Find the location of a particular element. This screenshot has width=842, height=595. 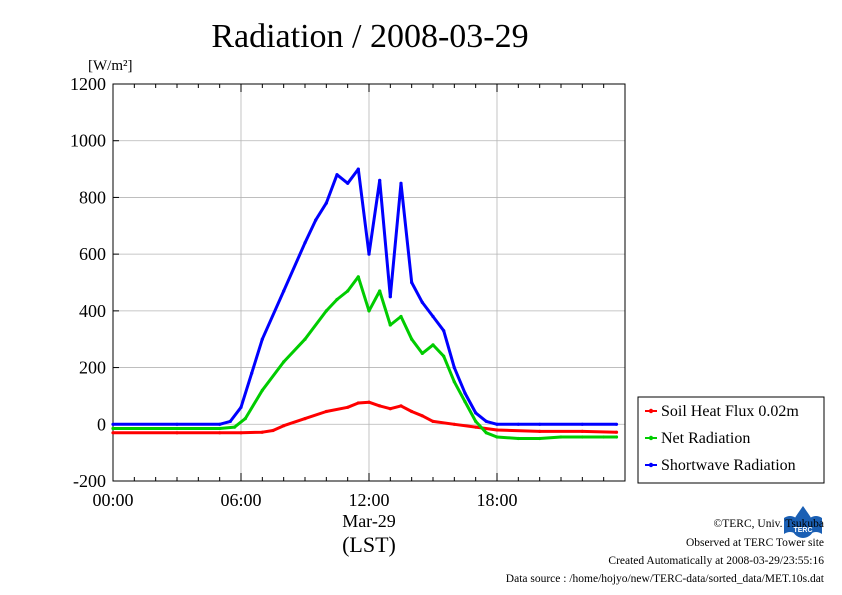

y-tick-label: 1200 is located at coordinates (88, 84).